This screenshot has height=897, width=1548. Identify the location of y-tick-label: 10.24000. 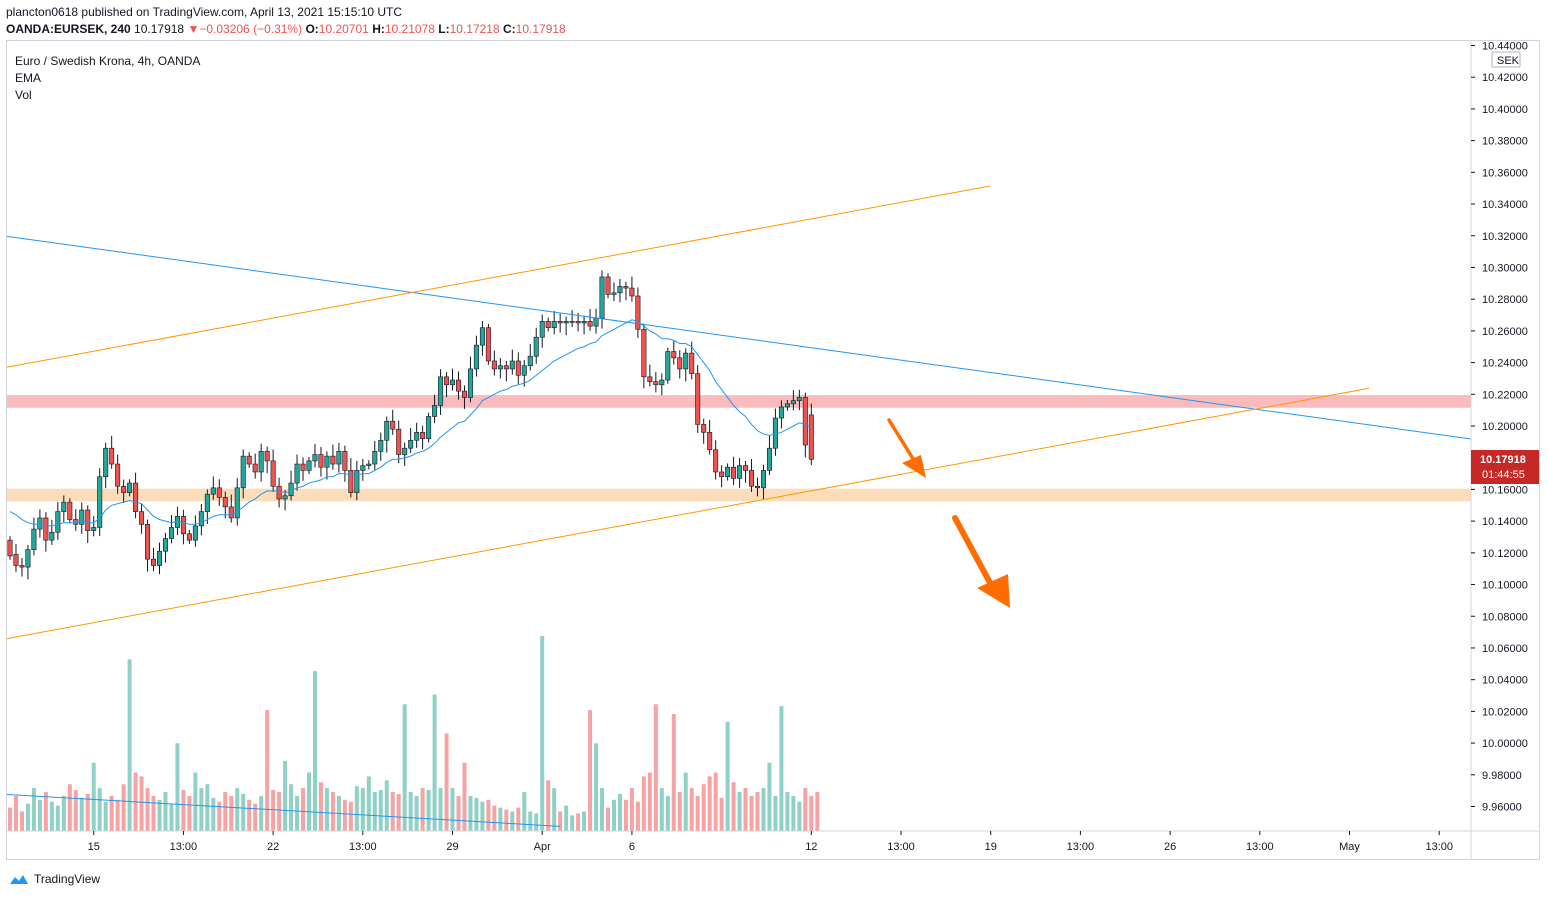
(1505, 364).